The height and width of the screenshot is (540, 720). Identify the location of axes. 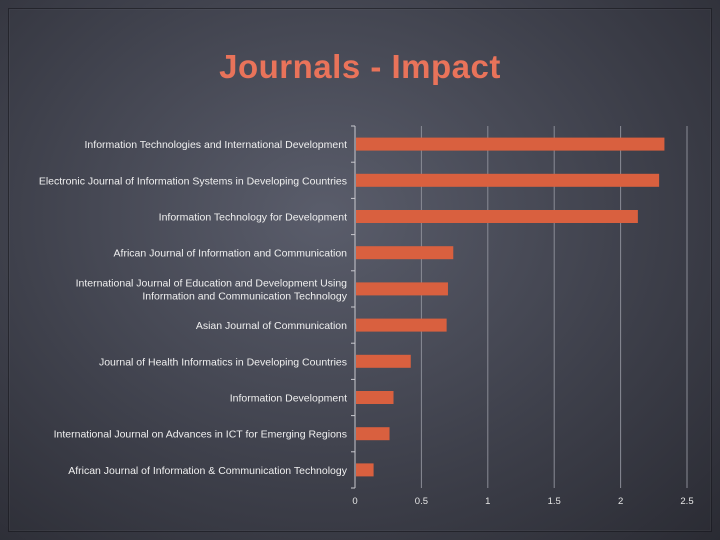
(353, 307).